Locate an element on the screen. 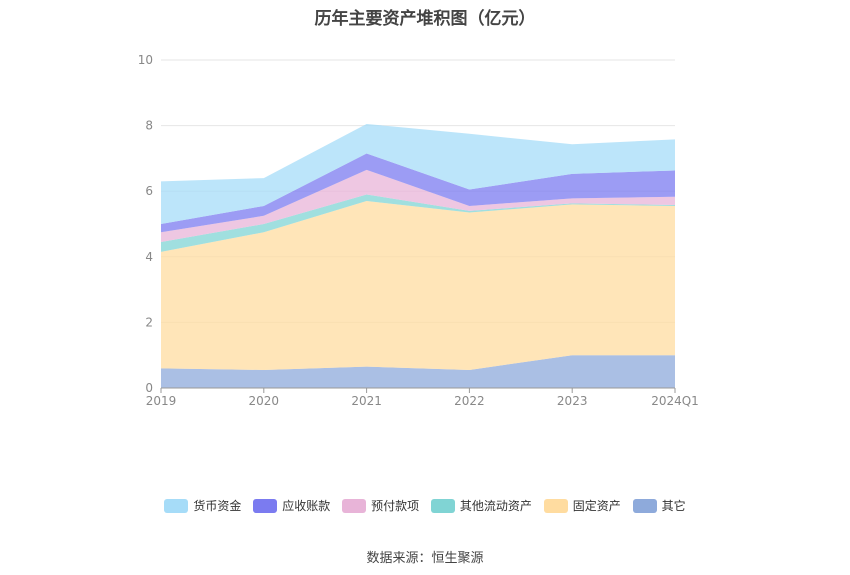 The image size is (850, 575). legend-label-cash: 货币资金 is located at coordinates (217, 506).